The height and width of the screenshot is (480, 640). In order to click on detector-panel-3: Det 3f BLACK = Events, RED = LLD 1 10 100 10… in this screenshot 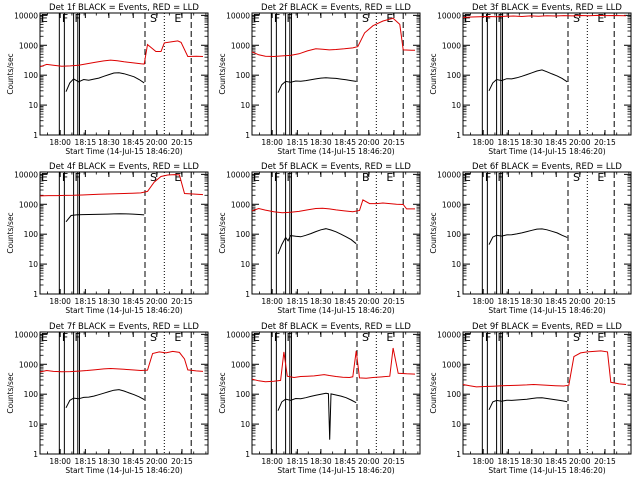, I will do `click(530, 79)`.